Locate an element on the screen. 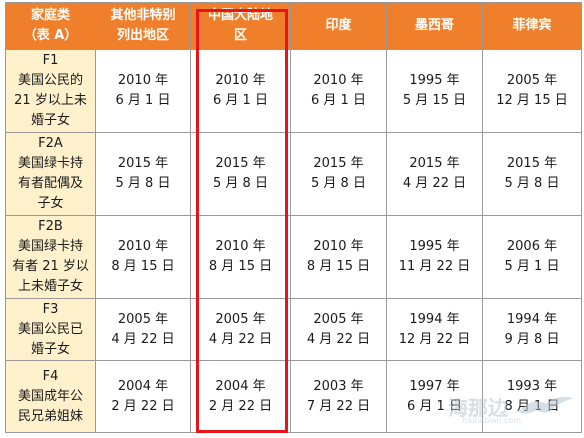  date-year: 1997 年 is located at coordinates (434, 386).